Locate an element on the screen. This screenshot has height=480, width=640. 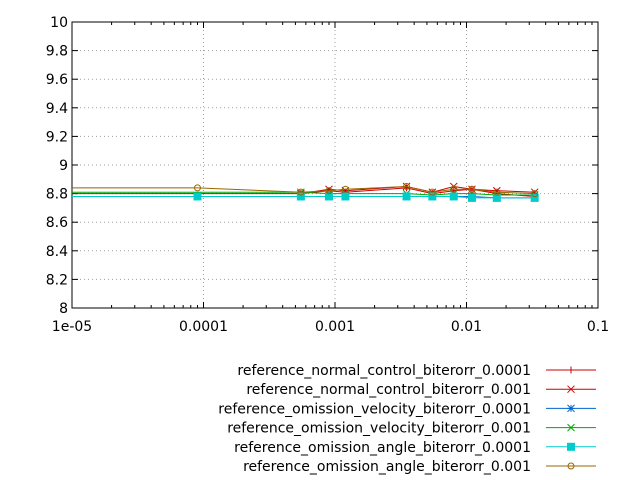
y-tick-label: 9.8 is located at coordinates (57, 52).